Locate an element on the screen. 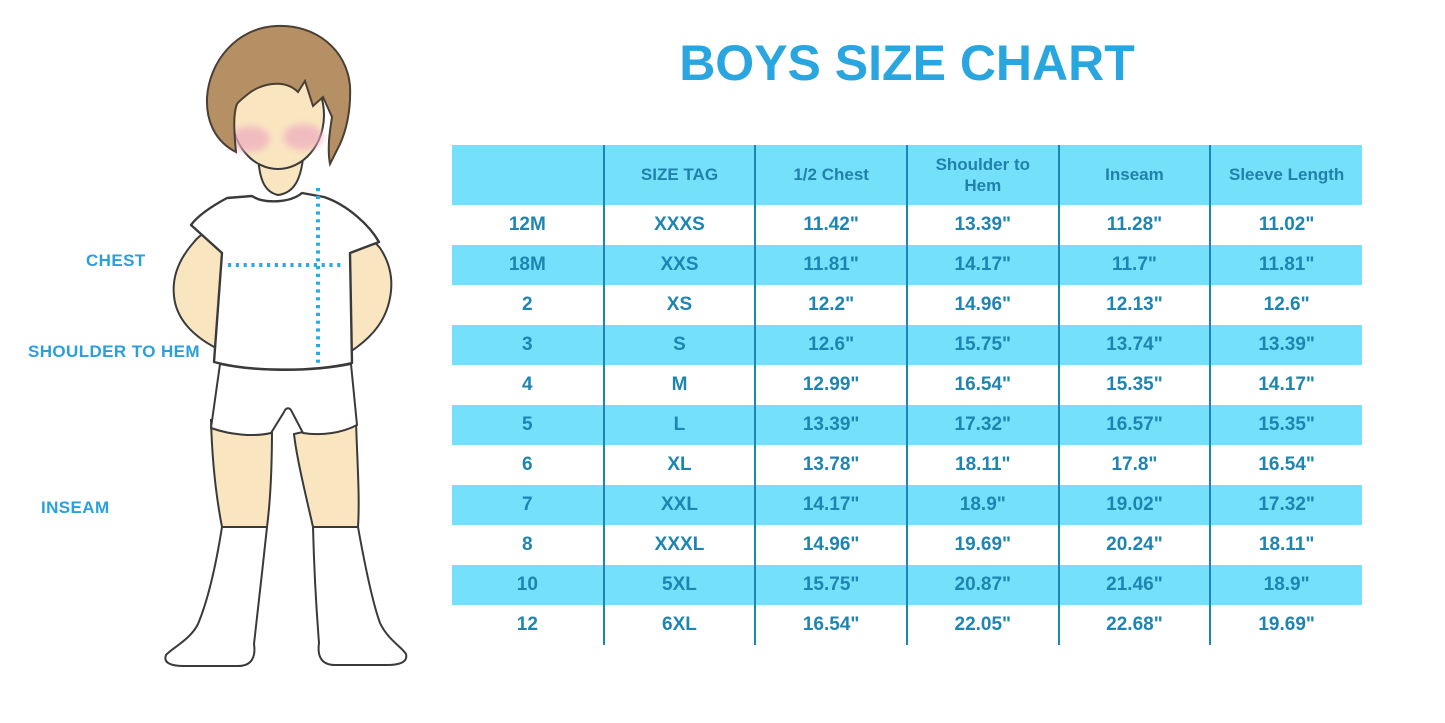 This screenshot has height=723, width=1445. half-chest-cell: 14.96" is located at coordinates (830, 545).